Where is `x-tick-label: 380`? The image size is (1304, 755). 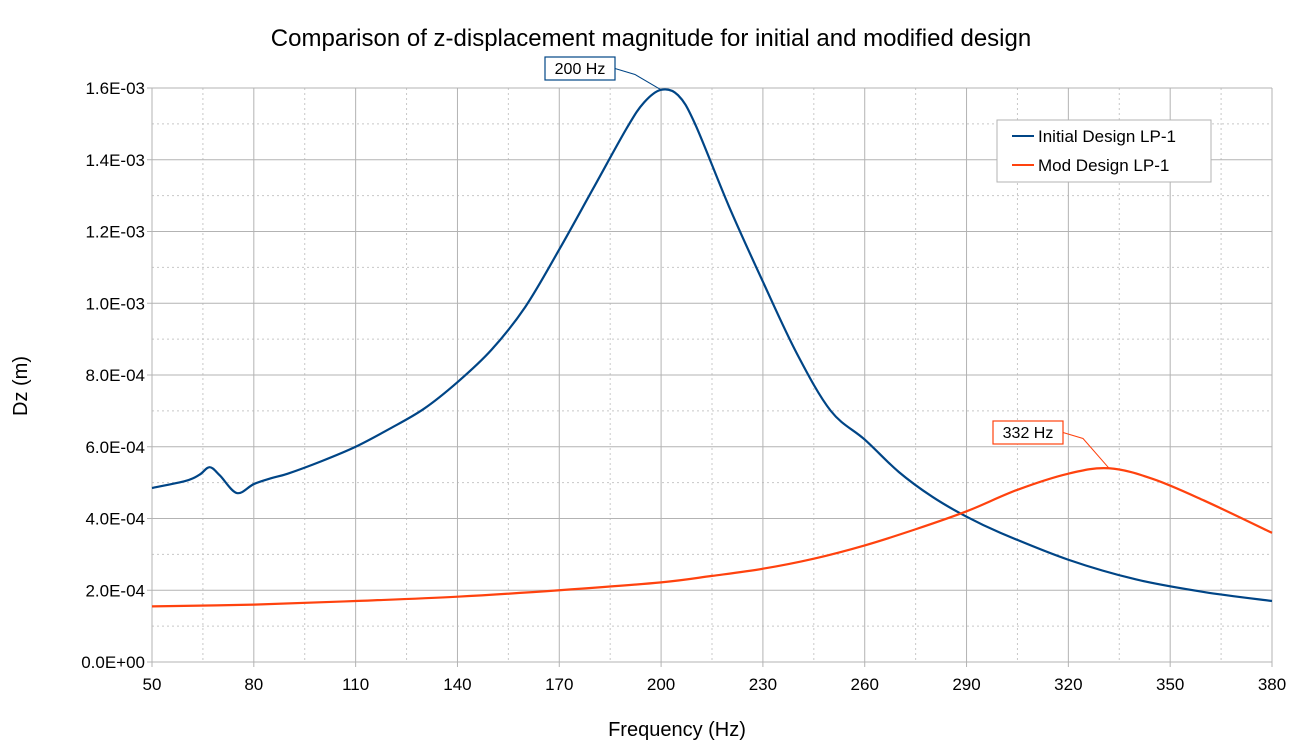 x-tick-label: 380 is located at coordinates (1272, 684).